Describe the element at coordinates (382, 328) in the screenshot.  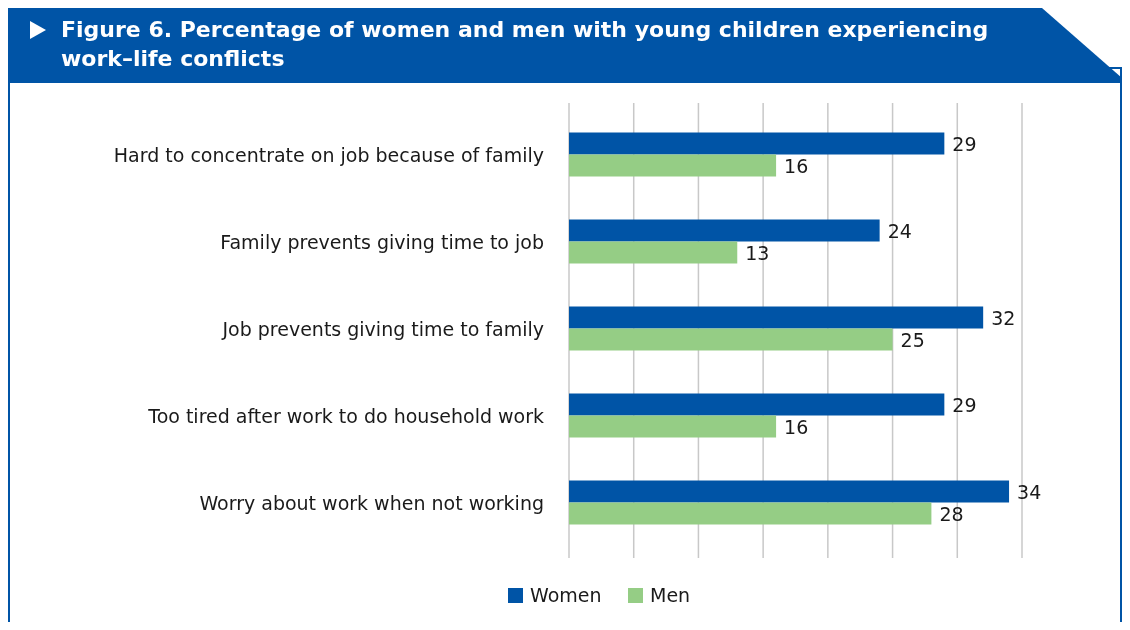
I see `y-tick-label: Job prevents giving time to family` at that location.